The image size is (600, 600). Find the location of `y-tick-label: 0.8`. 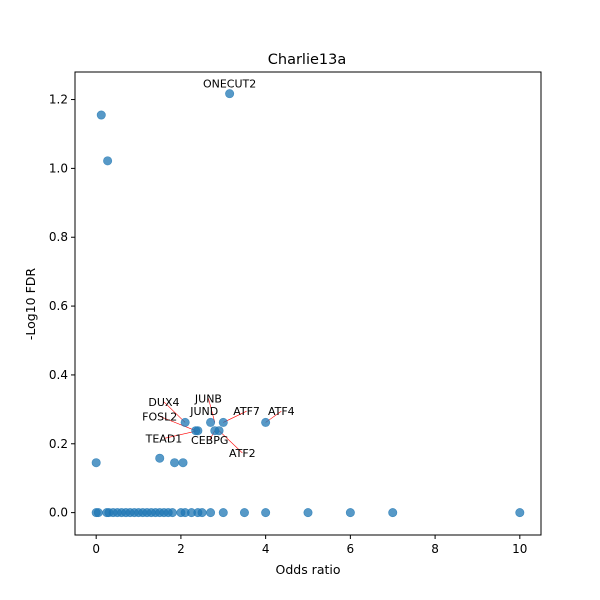

y-tick-label: 0.8 is located at coordinates (58, 237).